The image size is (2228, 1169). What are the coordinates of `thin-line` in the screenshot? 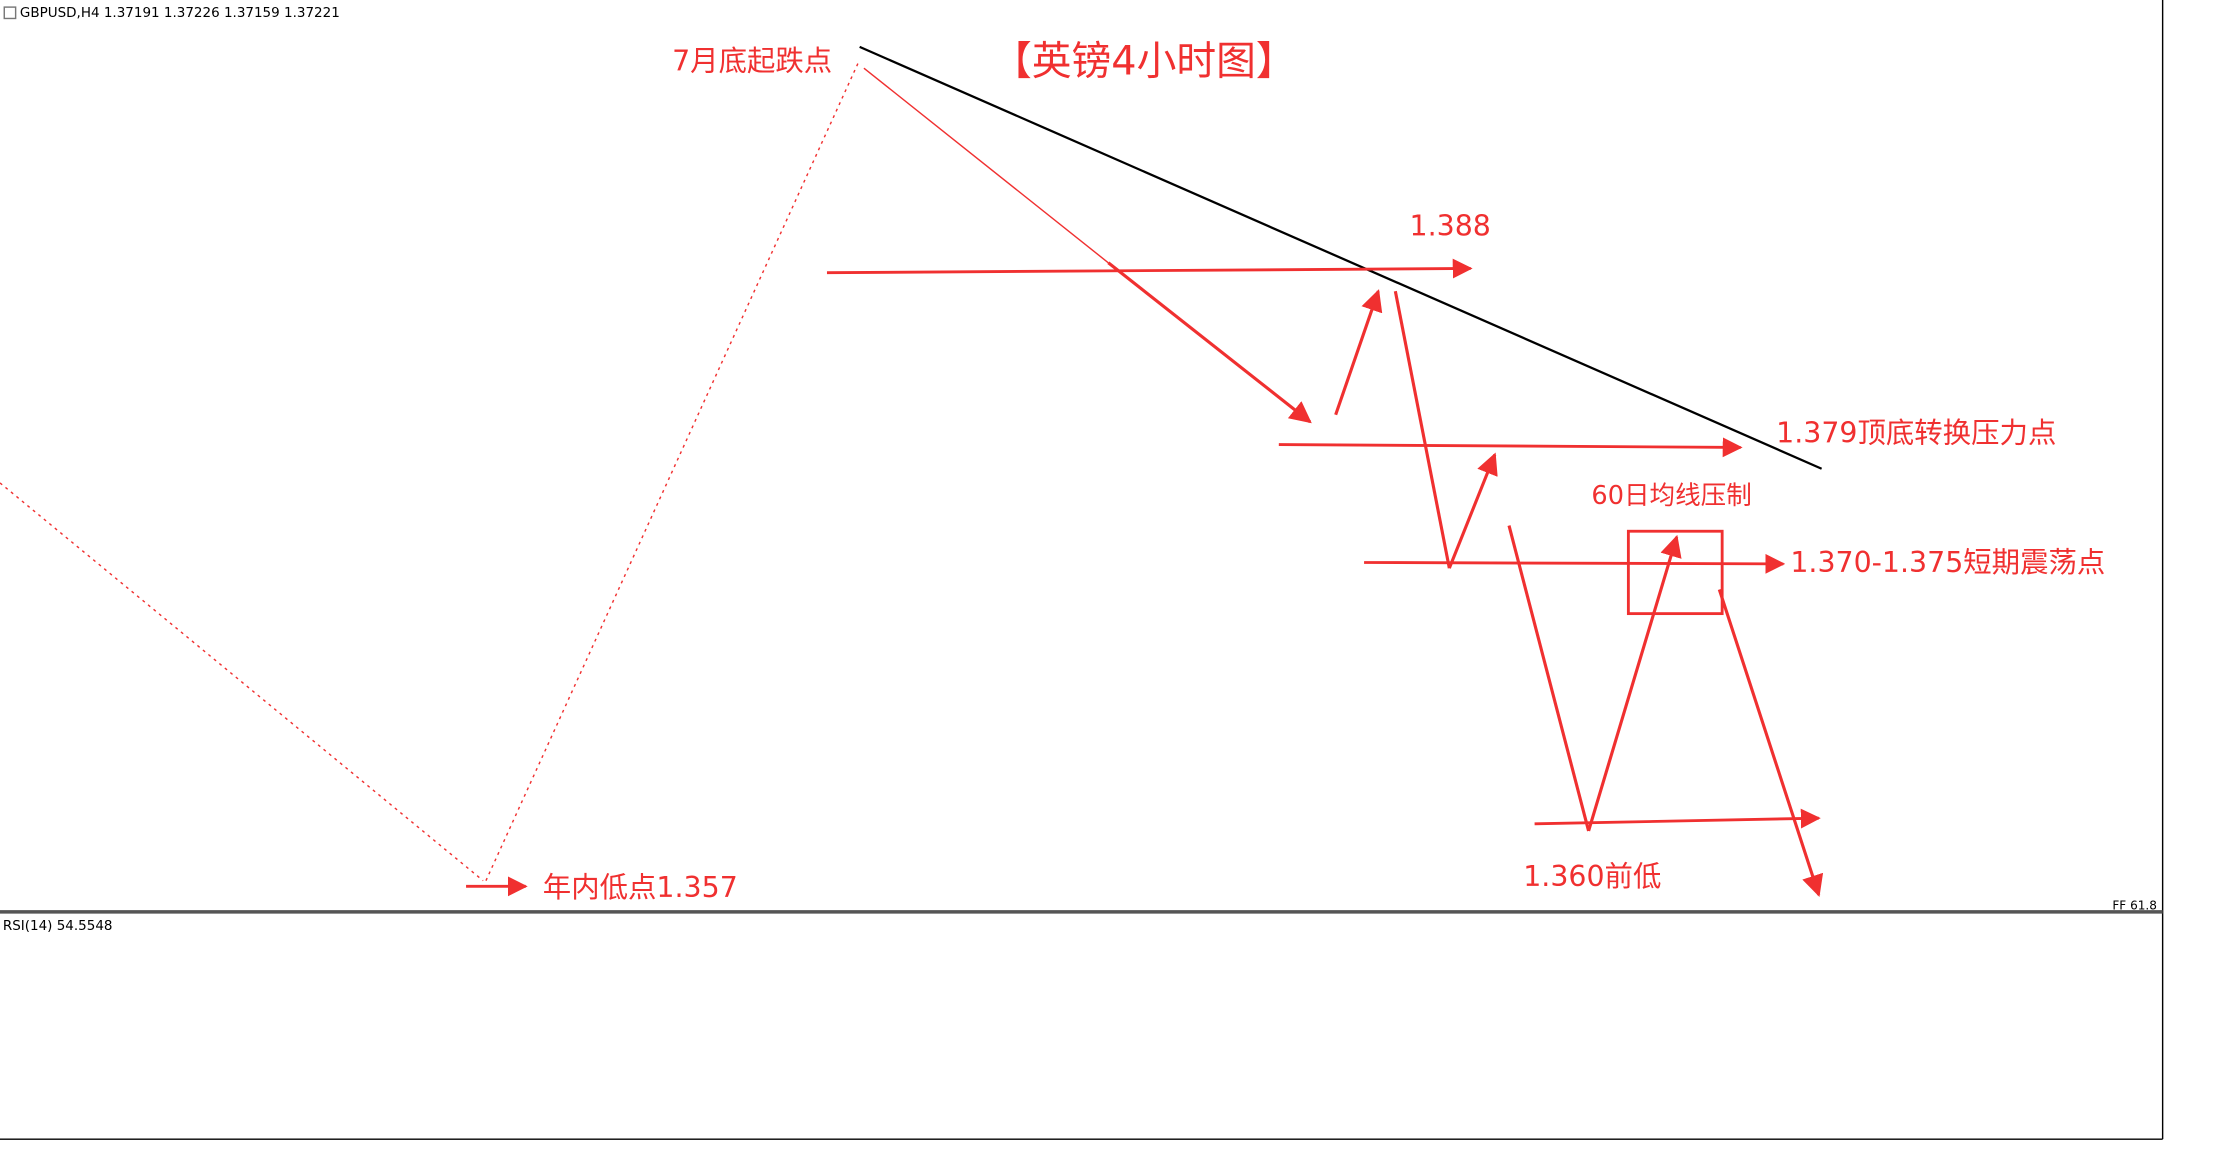 It's located at (986, 165).